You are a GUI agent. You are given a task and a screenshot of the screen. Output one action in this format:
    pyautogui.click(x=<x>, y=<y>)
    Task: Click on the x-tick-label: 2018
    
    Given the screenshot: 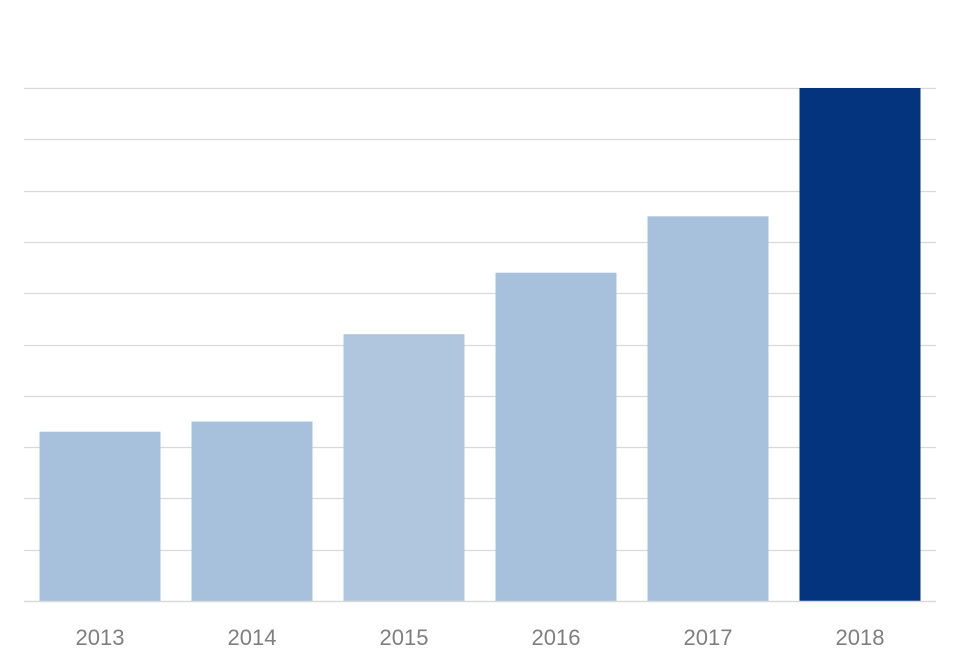 What is the action you would take?
    pyautogui.click(x=860, y=637)
    